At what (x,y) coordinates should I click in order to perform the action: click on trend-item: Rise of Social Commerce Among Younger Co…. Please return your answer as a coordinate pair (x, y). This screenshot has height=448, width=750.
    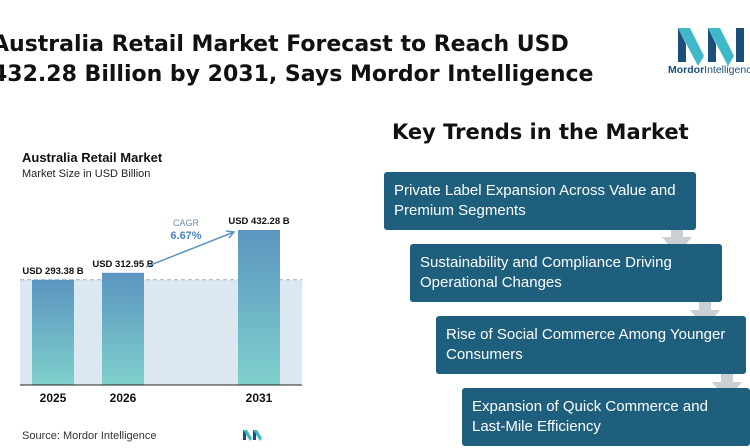
    Looking at the image, I should click on (591, 345).